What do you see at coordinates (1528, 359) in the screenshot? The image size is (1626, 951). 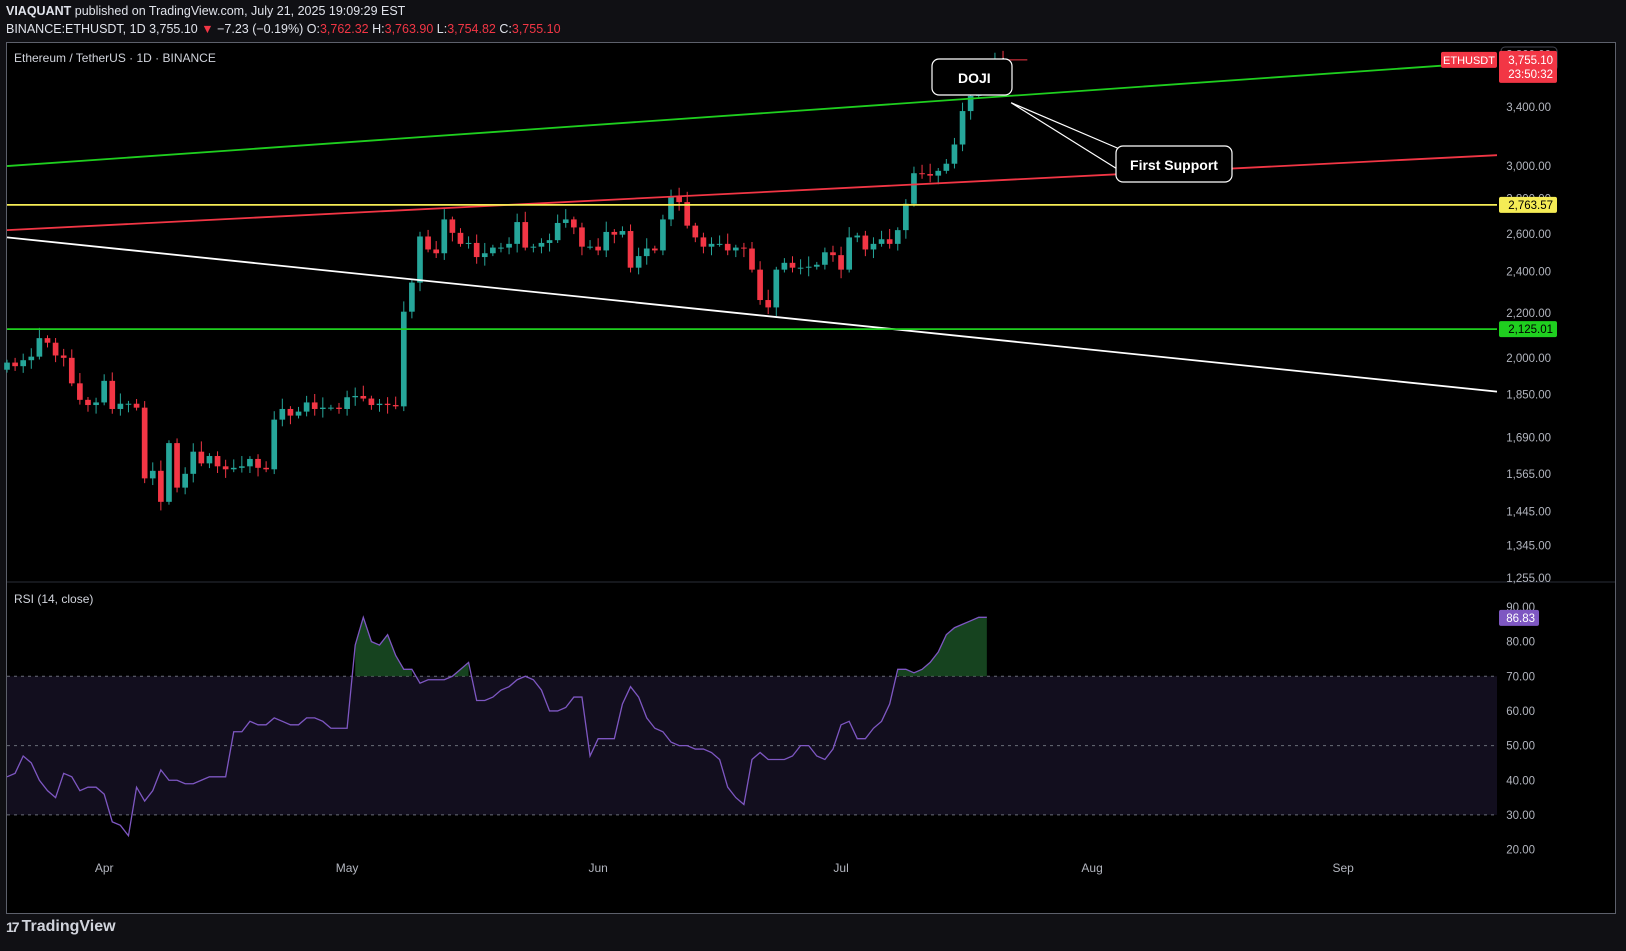 I see `price-tick-label: 2,000.00` at bounding box center [1528, 359].